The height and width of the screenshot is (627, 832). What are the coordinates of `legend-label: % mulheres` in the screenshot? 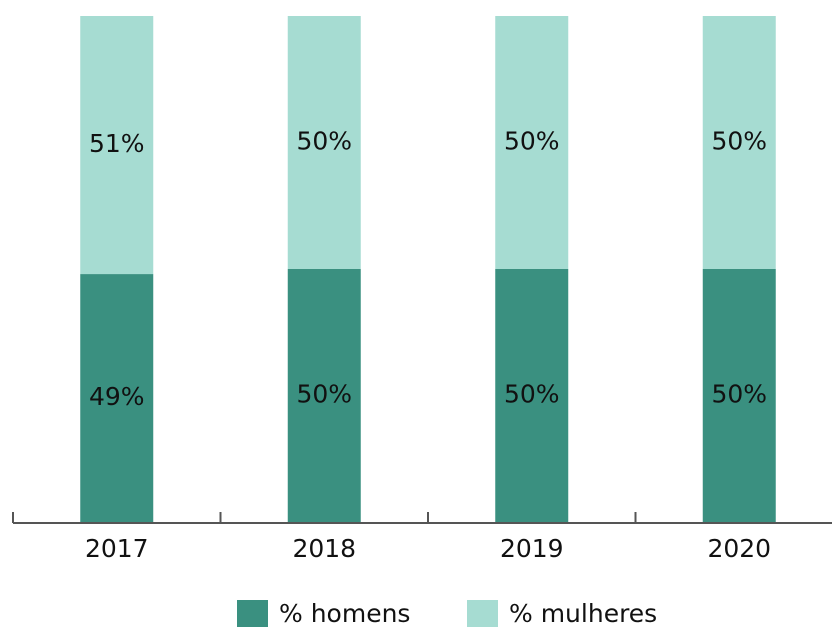 It's located at (583, 613).